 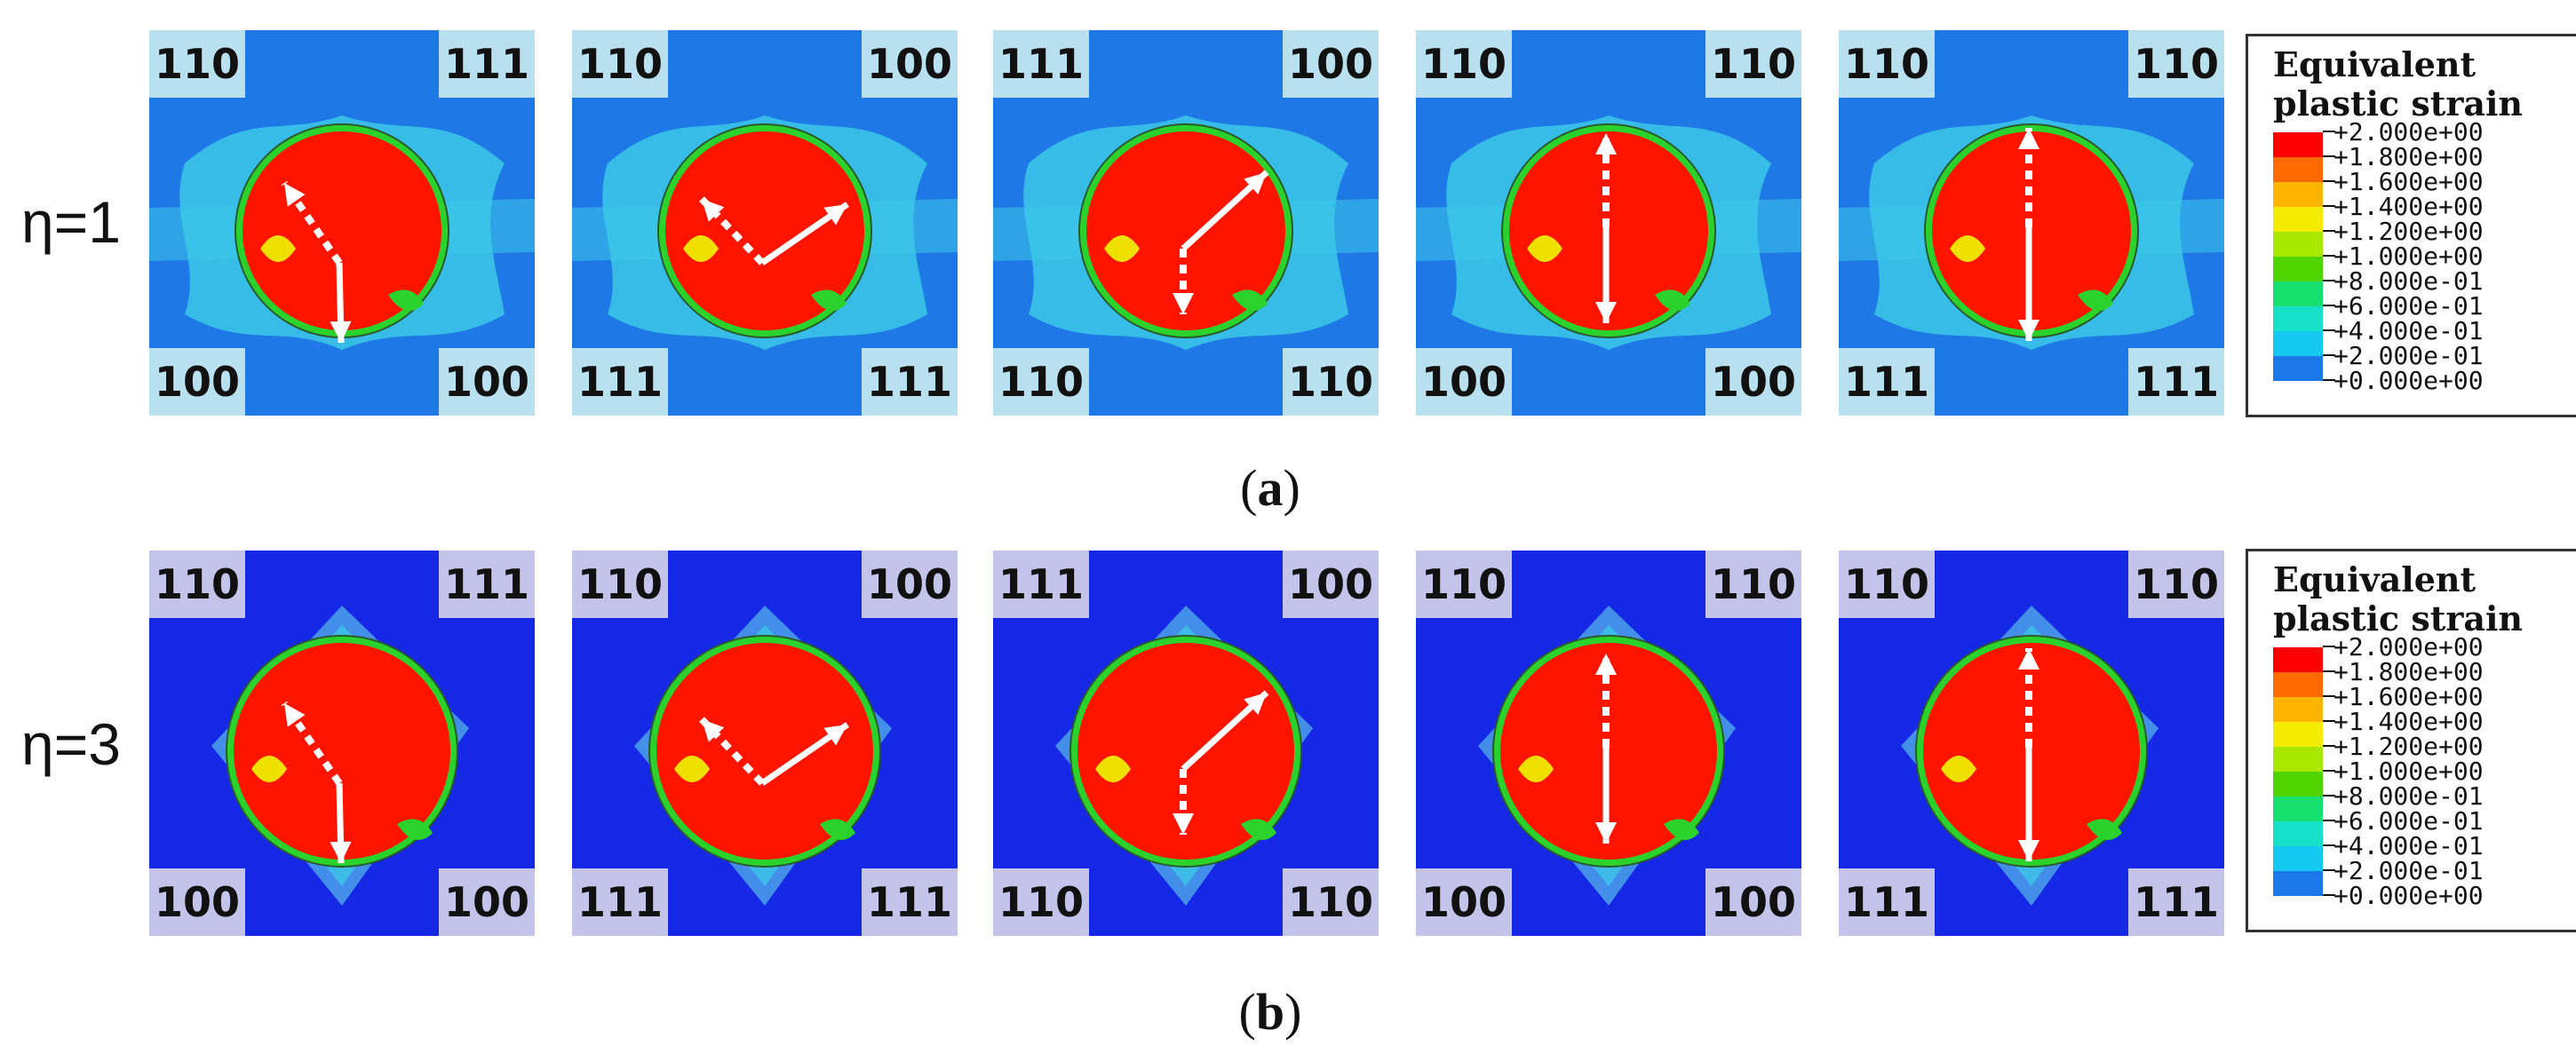 What do you see at coordinates (2424, 727) in the screenshot?
I see `legend-entry: +1.400e+00` at bounding box center [2424, 727].